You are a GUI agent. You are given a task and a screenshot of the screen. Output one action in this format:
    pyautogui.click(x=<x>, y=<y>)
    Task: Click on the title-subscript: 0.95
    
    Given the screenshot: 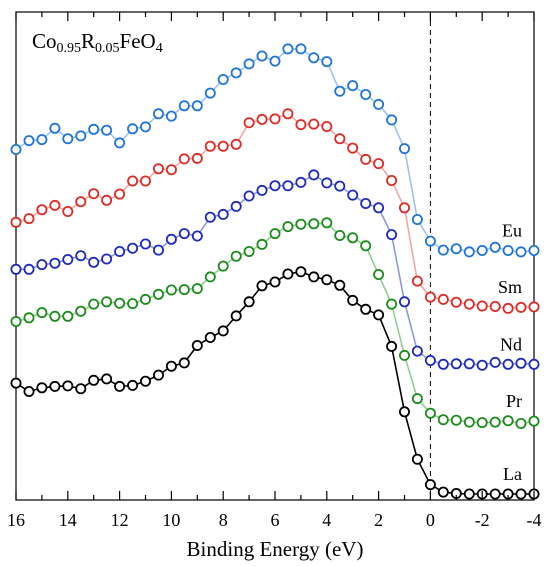 What is the action you would take?
    pyautogui.click(x=69, y=48)
    